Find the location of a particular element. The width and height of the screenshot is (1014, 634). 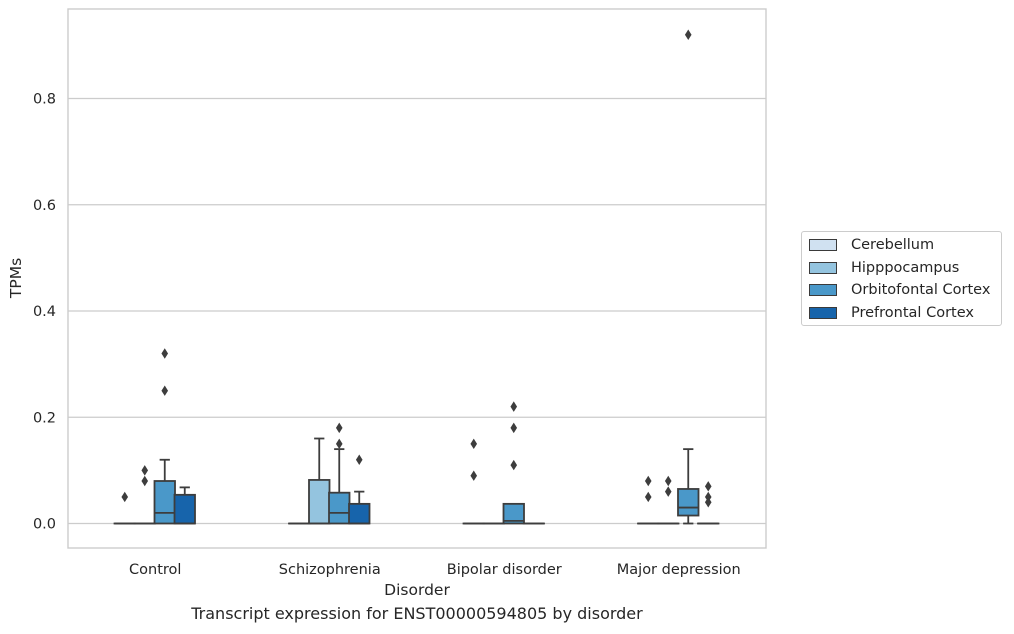

legend-label: Prefrontal Cortex is located at coordinates (912, 312).